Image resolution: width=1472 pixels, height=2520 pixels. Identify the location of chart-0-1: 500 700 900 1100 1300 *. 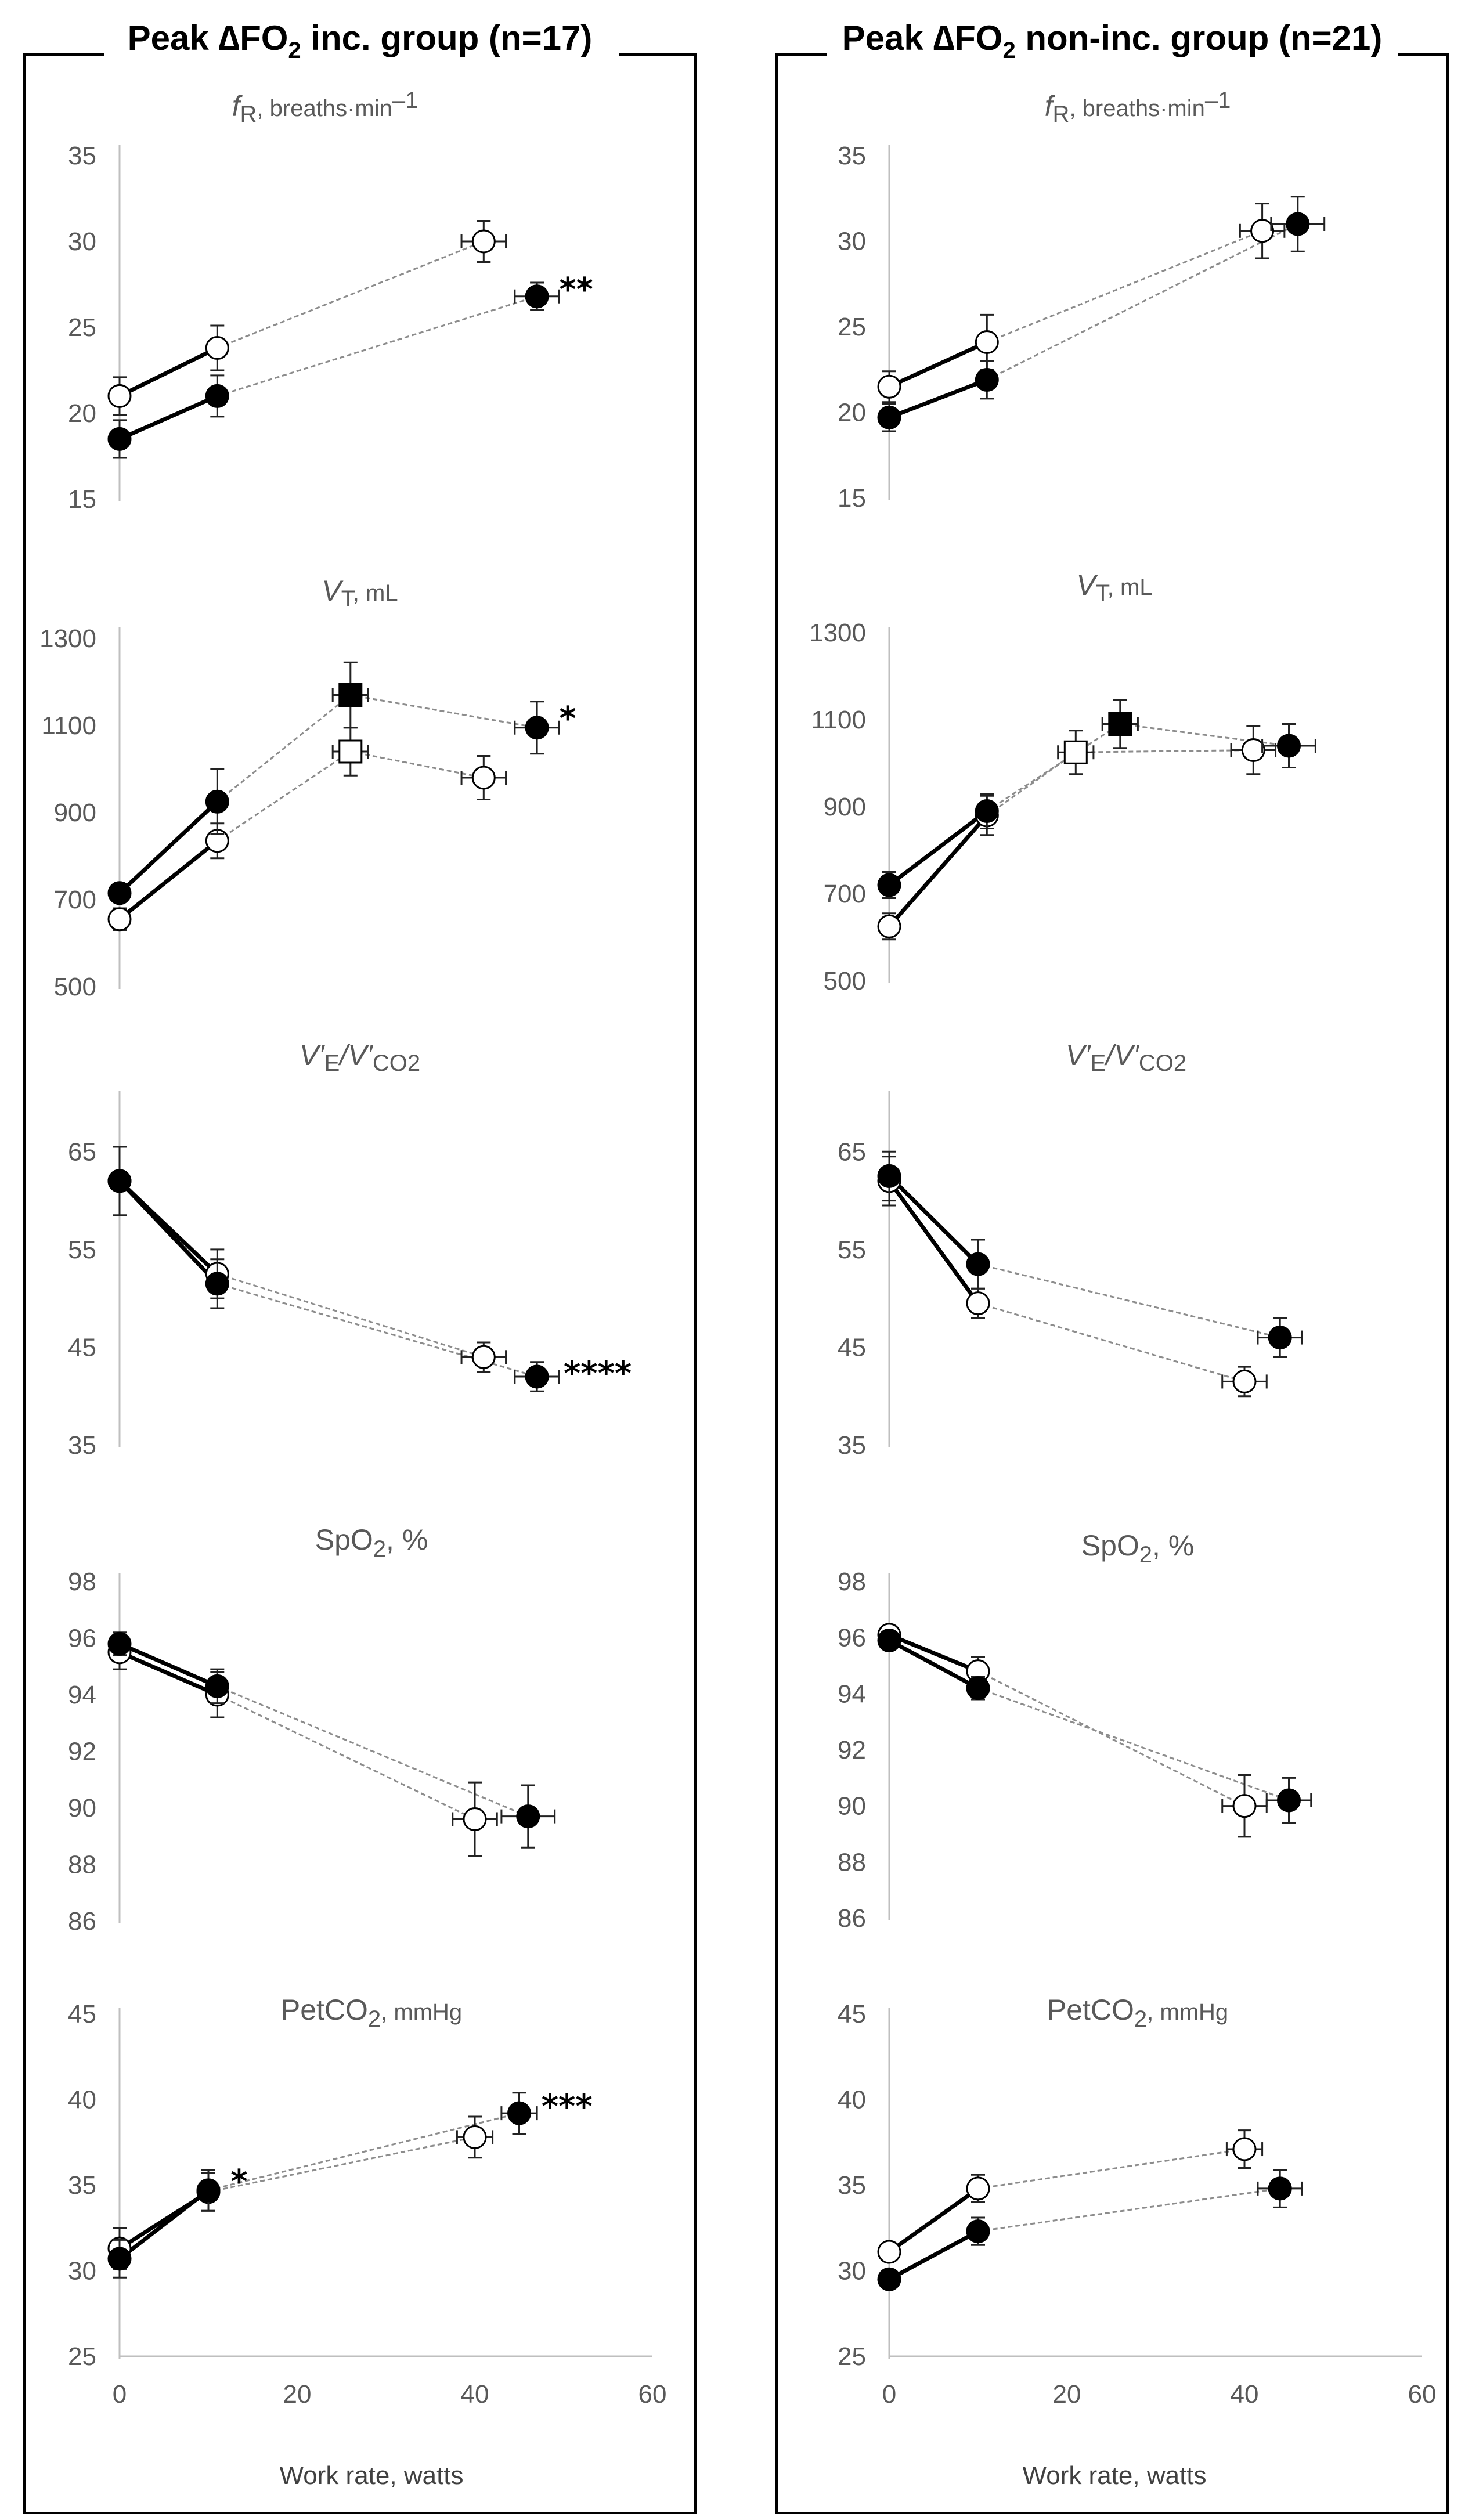
(307, 812).